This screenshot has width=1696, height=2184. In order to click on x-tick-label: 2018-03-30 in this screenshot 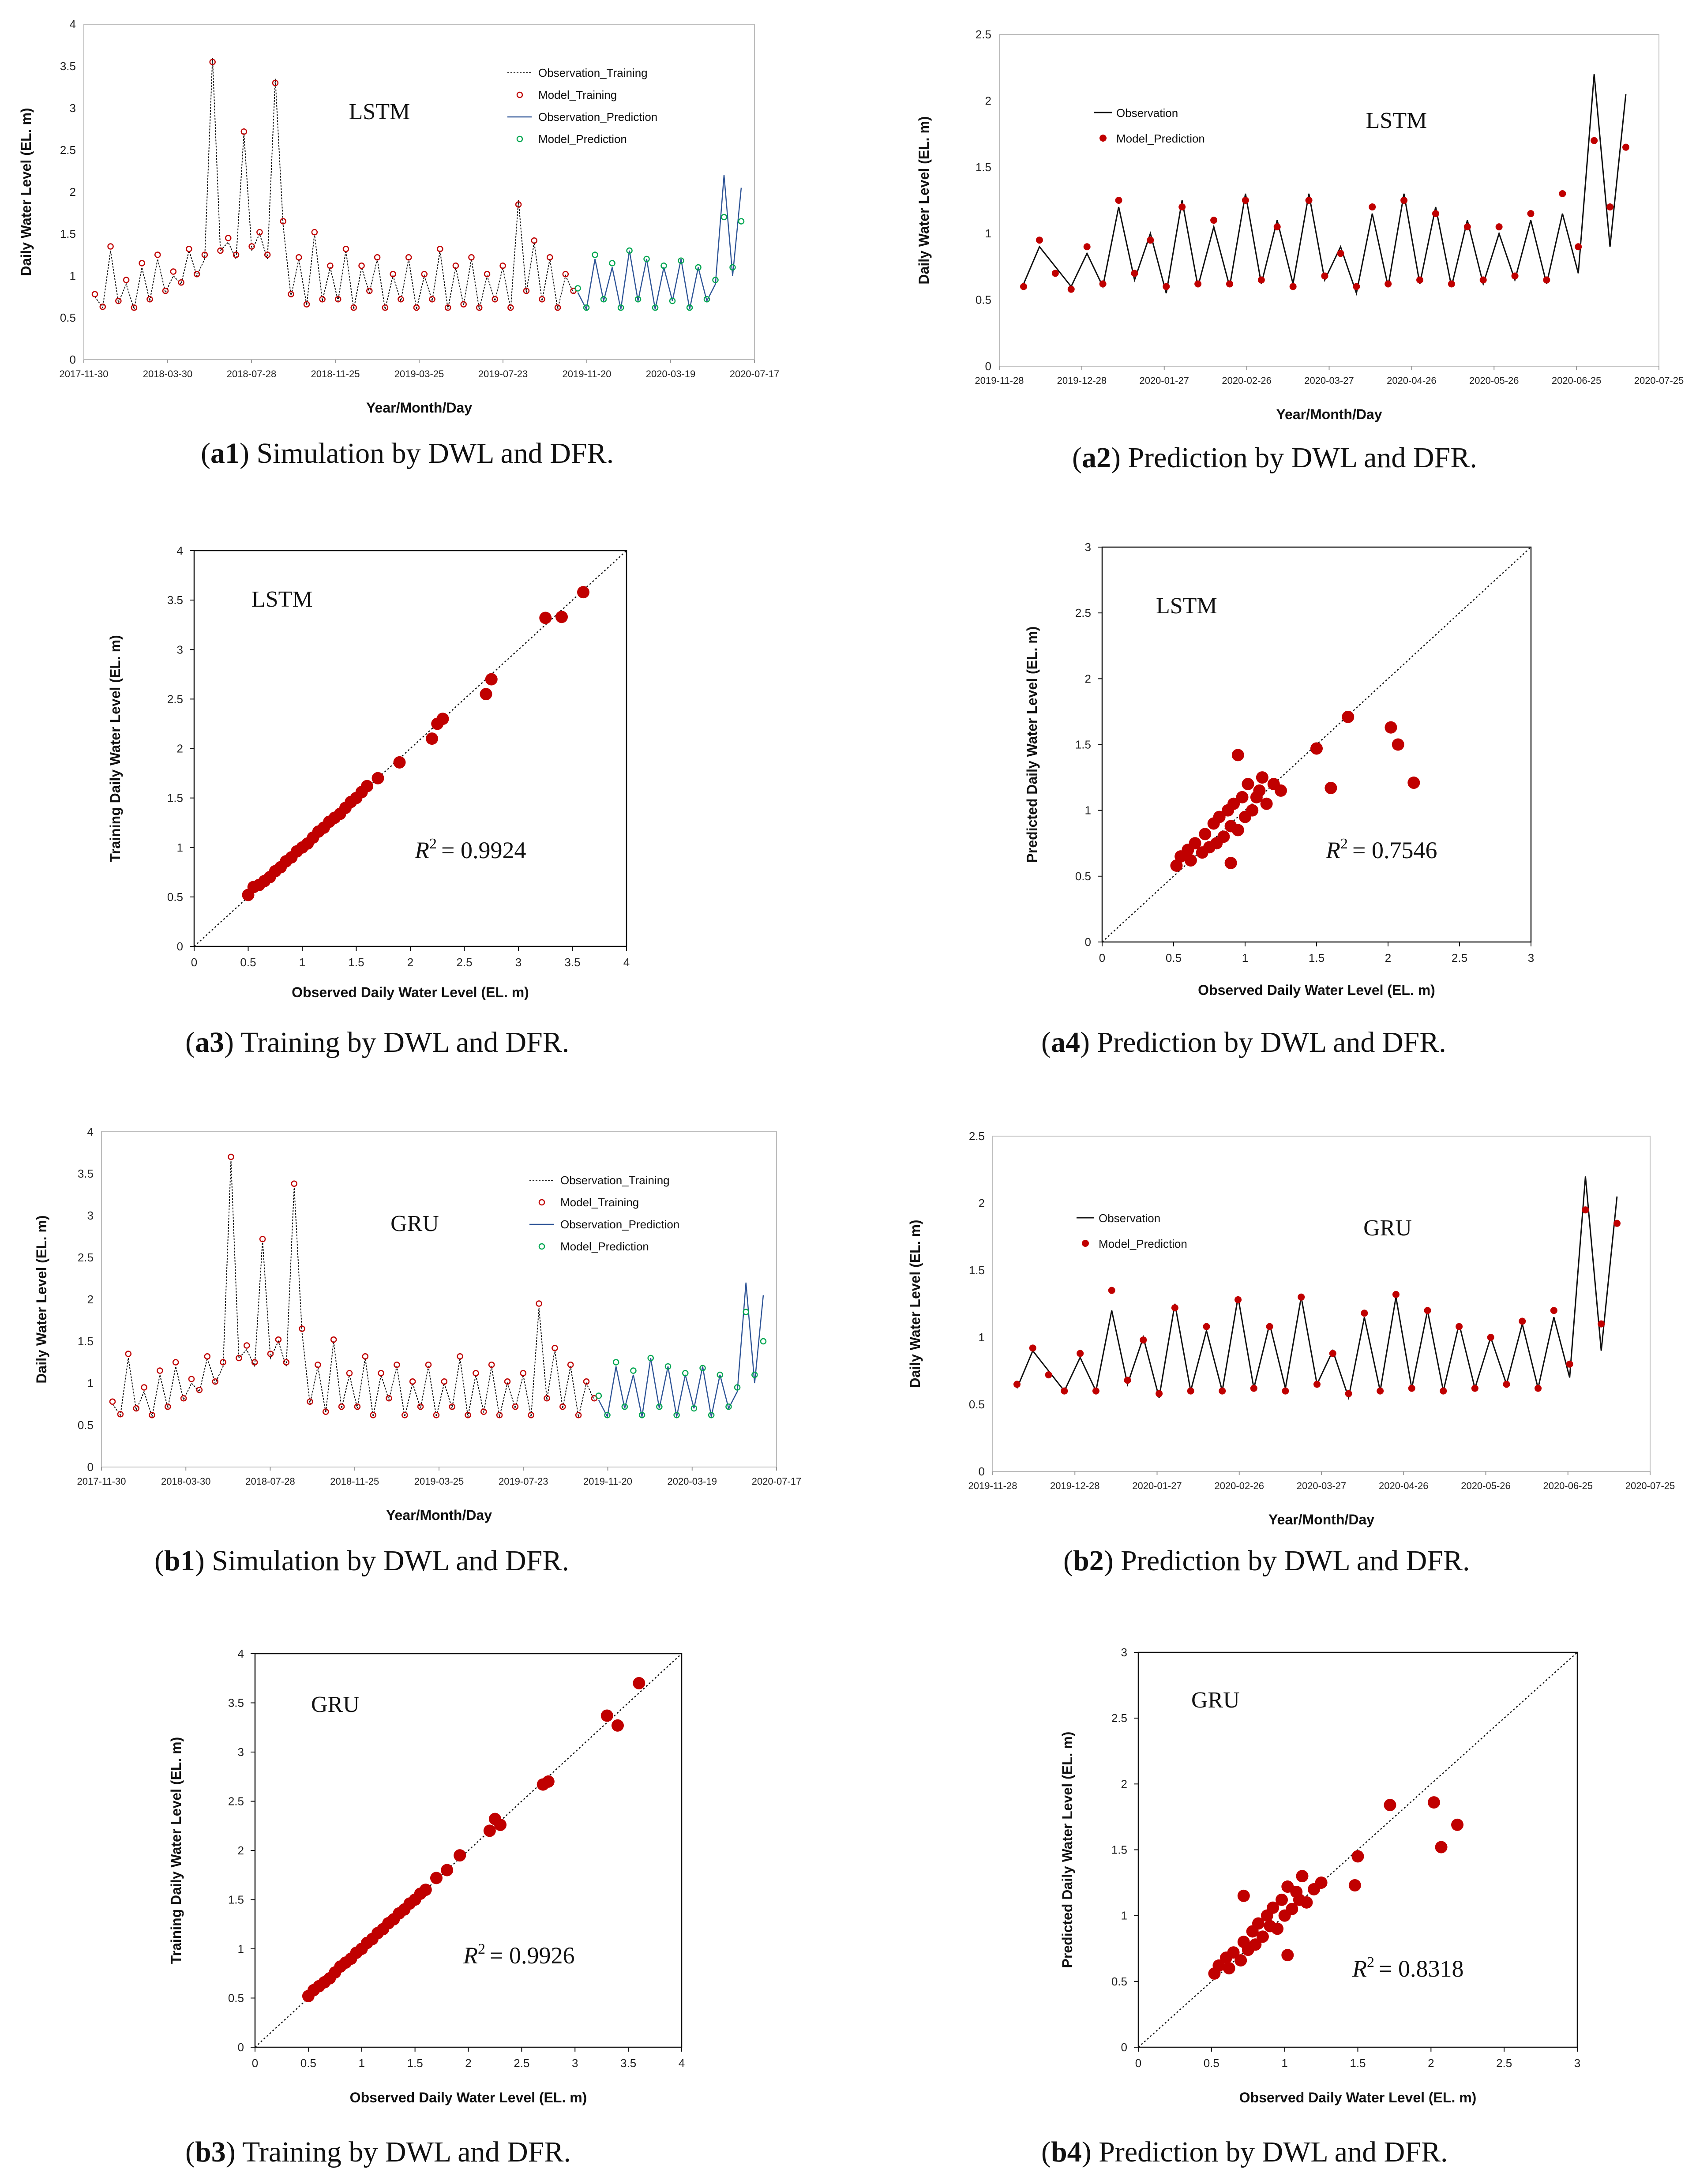, I will do `click(186, 1481)`.